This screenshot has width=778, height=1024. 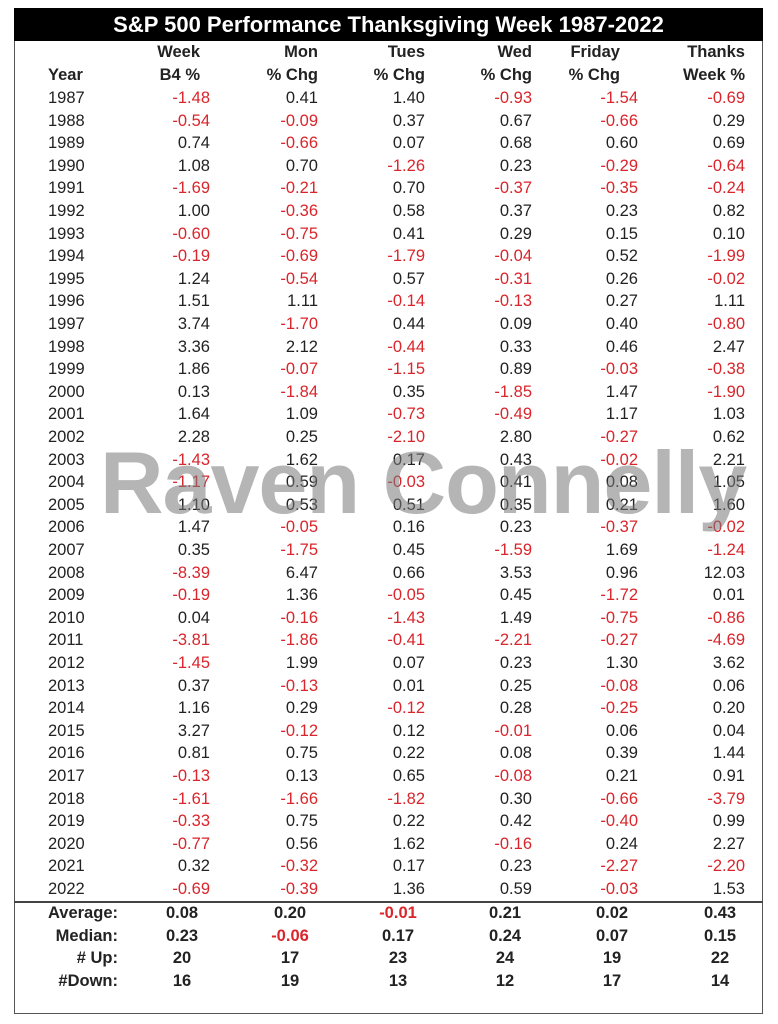 What do you see at coordinates (513, 640) in the screenshot?
I see `value-cell: -2.21` at bounding box center [513, 640].